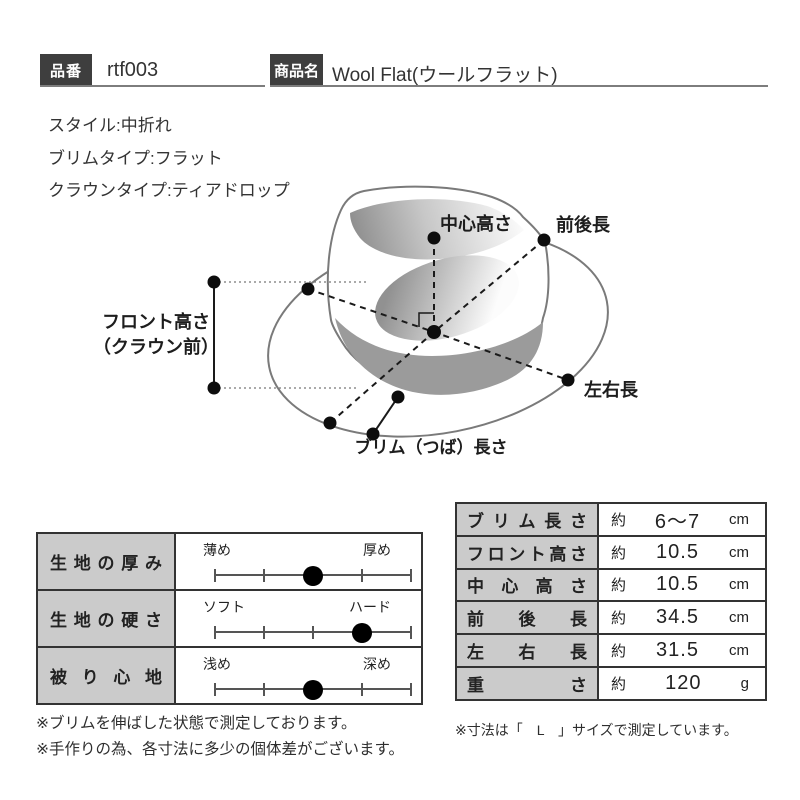 This screenshot has height=800, width=800. What do you see at coordinates (373, 434) in the screenshot?
I see `dot-brim-edge` at bounding box center [373, 434].